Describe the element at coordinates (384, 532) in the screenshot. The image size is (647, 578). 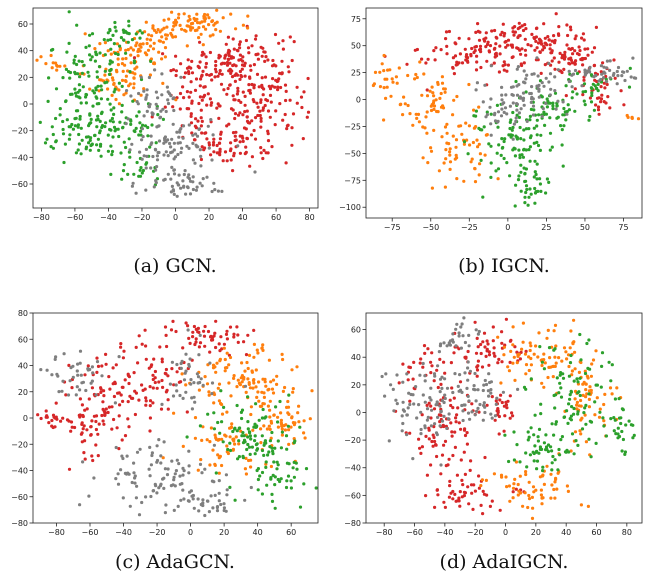
I see `x-tick-label: −80` at that location.